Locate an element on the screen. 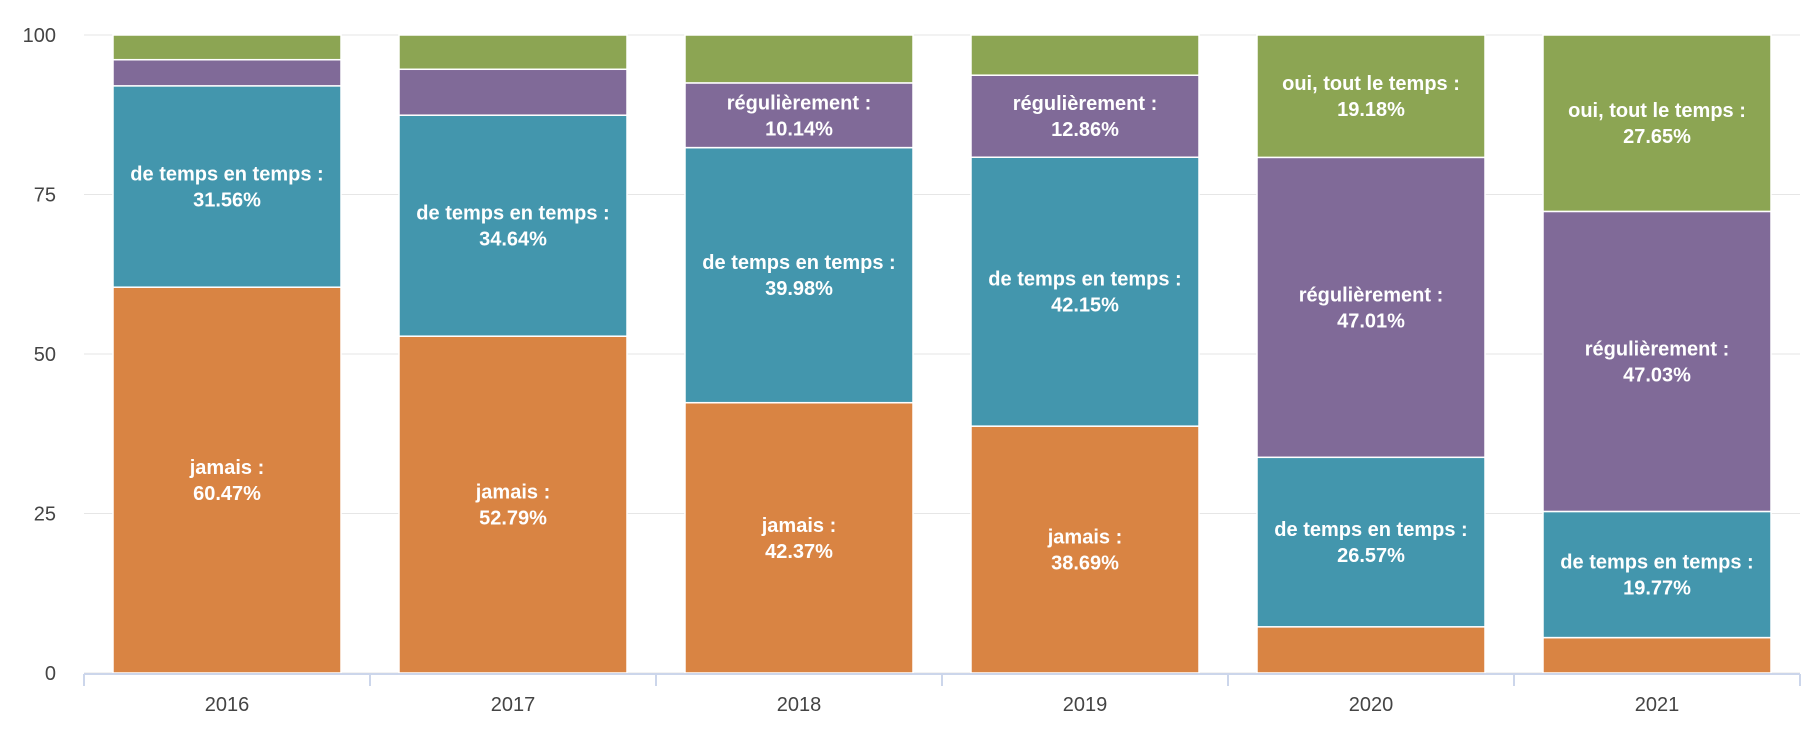  data-label-jamais: jamais :60.47% is located at coordinates (226, 481).